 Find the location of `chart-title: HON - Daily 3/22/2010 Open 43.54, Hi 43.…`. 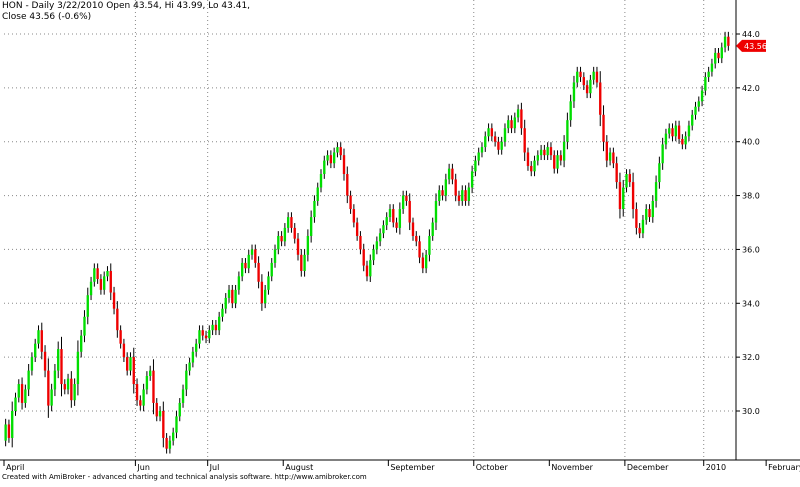

chart-title: HON - Daily 3/22/2010 Open 43.54, Hi 43.… is located at coordinates (126, 6).